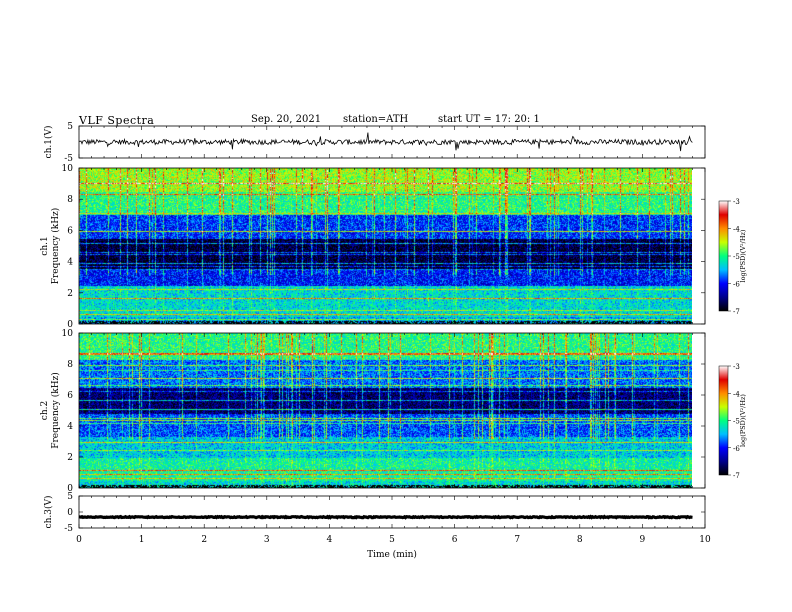 The height and width of the screenshot is (612, 792). I want to click on ch1-spectrogram-ytick-label: 2, so click(70, 294).